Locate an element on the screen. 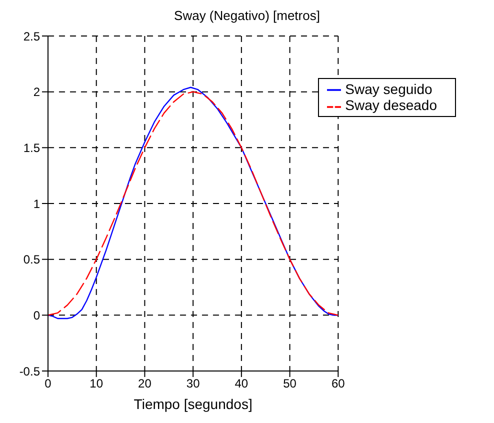  x-tick-label: 10 is located at coordinates (97, 383).